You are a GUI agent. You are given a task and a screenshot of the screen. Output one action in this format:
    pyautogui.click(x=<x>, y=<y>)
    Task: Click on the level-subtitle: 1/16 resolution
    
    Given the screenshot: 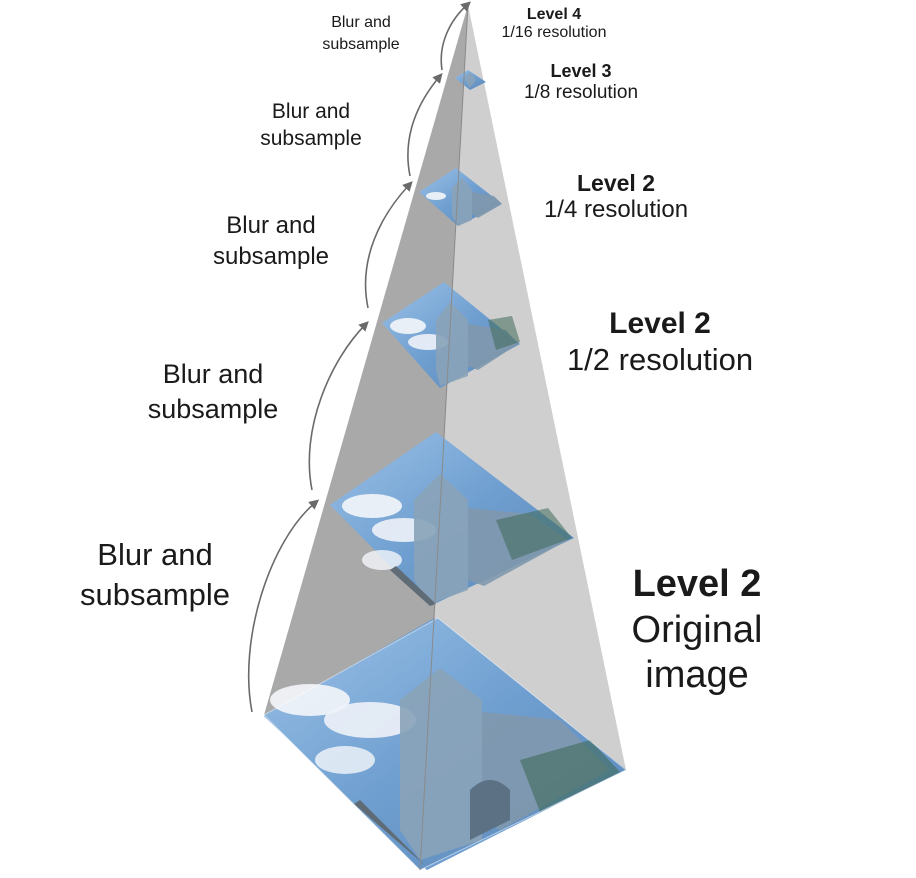 What is the action you would take?
    pyautogui.click(x=554, y=33)
    